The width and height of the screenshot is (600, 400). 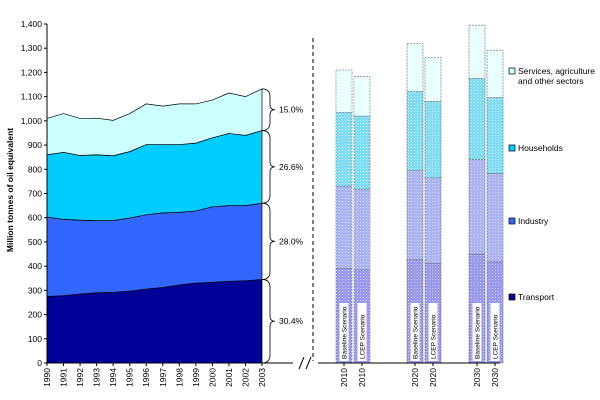 I want to click on legend-label: Industry, so click(x=533, y=221).